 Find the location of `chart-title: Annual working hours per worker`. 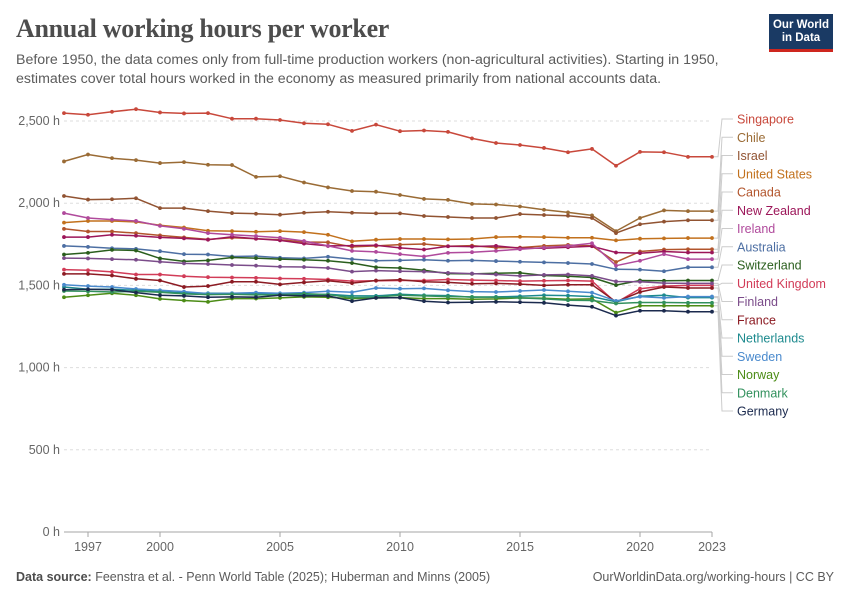

chart-title: Annual working hours per worker is located at coordinates (203, 28).